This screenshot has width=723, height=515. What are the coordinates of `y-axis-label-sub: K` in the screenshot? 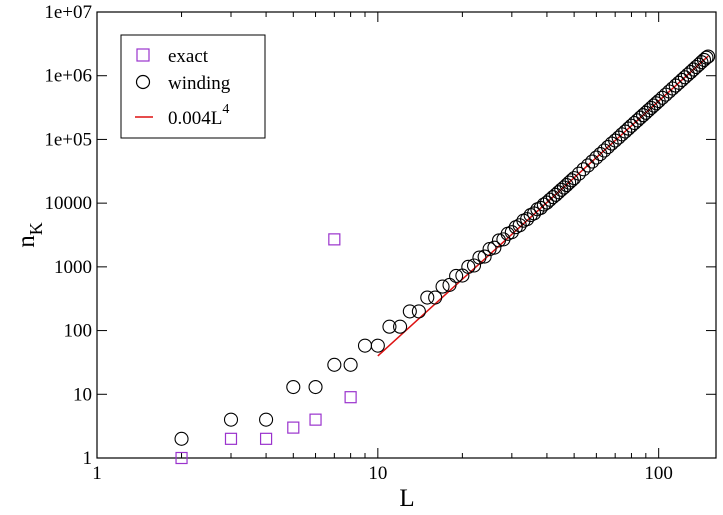 It's located at (36, 228).